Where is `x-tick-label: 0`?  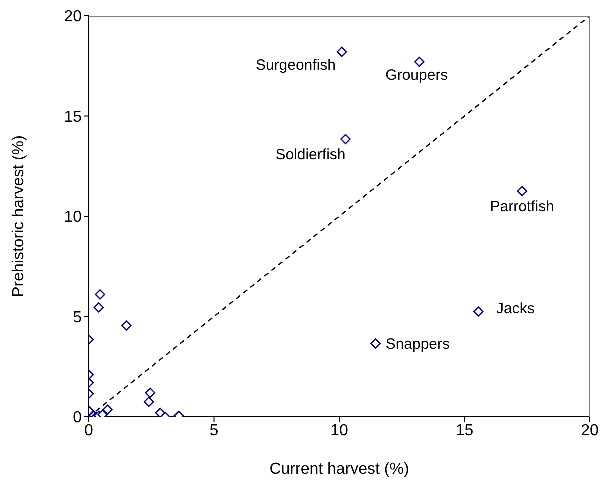
x-tick-label: 0 is located at coordinates (89, 431).